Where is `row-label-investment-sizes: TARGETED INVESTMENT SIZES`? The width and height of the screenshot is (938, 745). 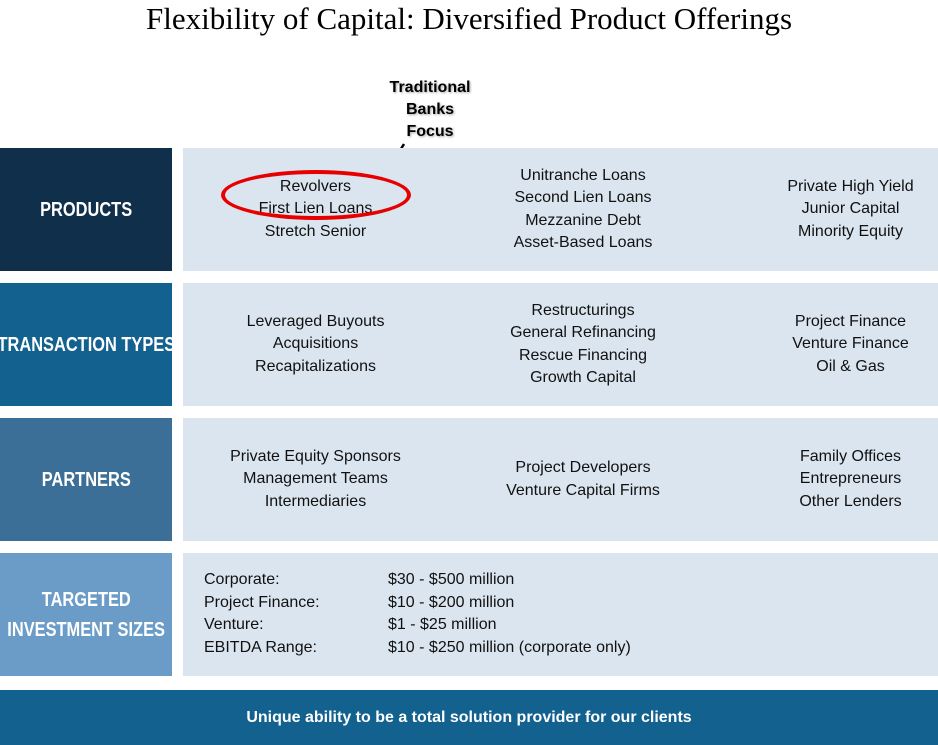 row-label-investment-sizes: TARGETED INVESTMENT SIZES is located at coordinates (86, 614).